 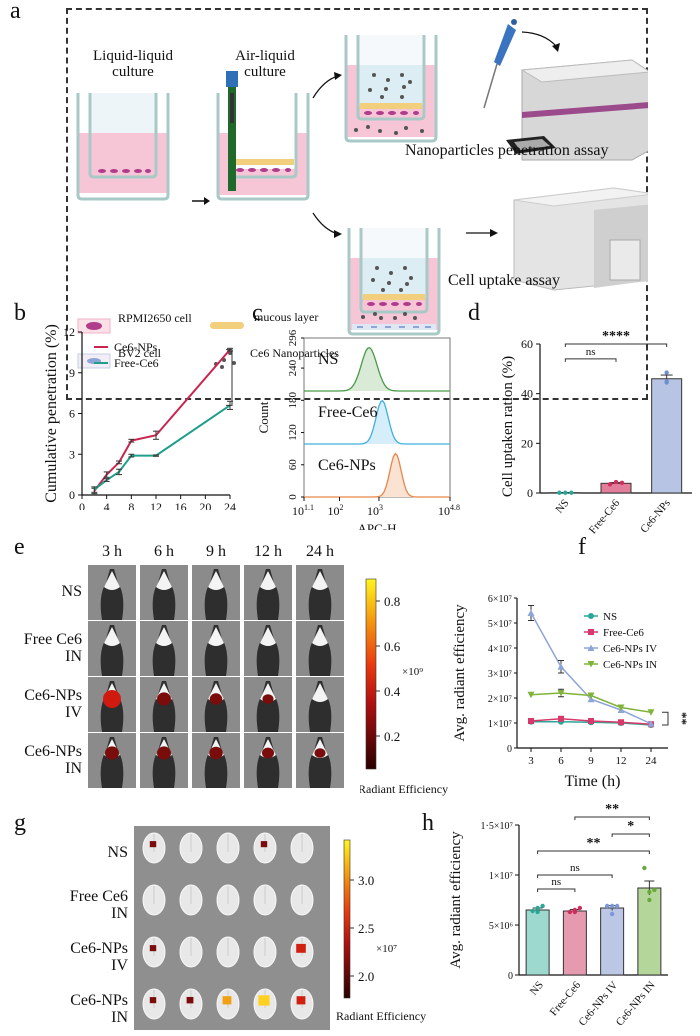 I want to click on timepoint-label: 6 h, so click(x=164, y=552).